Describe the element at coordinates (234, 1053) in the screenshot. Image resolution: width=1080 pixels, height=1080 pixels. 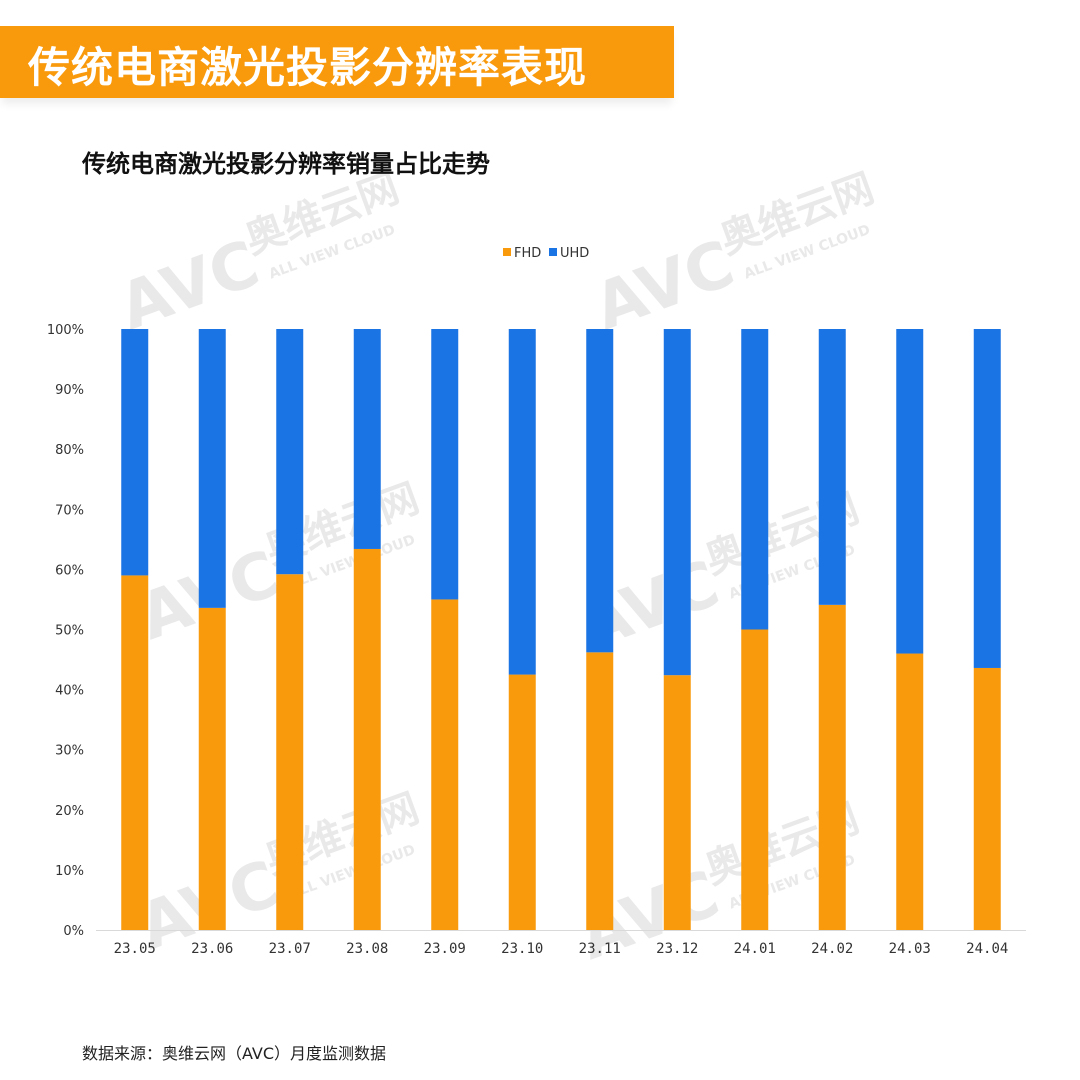
I see `data-source-note: 数据来源：奥维云网（AVC）月度监测数据` at that location.